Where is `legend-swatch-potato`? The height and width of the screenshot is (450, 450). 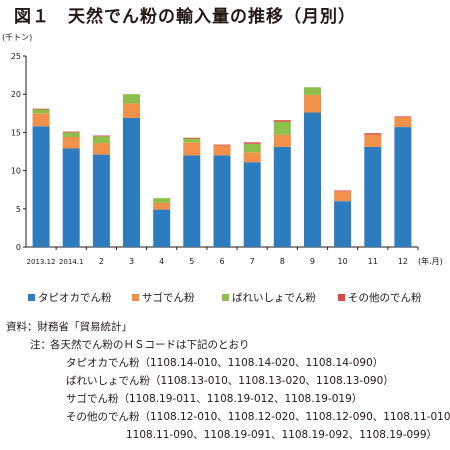
legend-swatch-potato is located at coordinates (225, 297).